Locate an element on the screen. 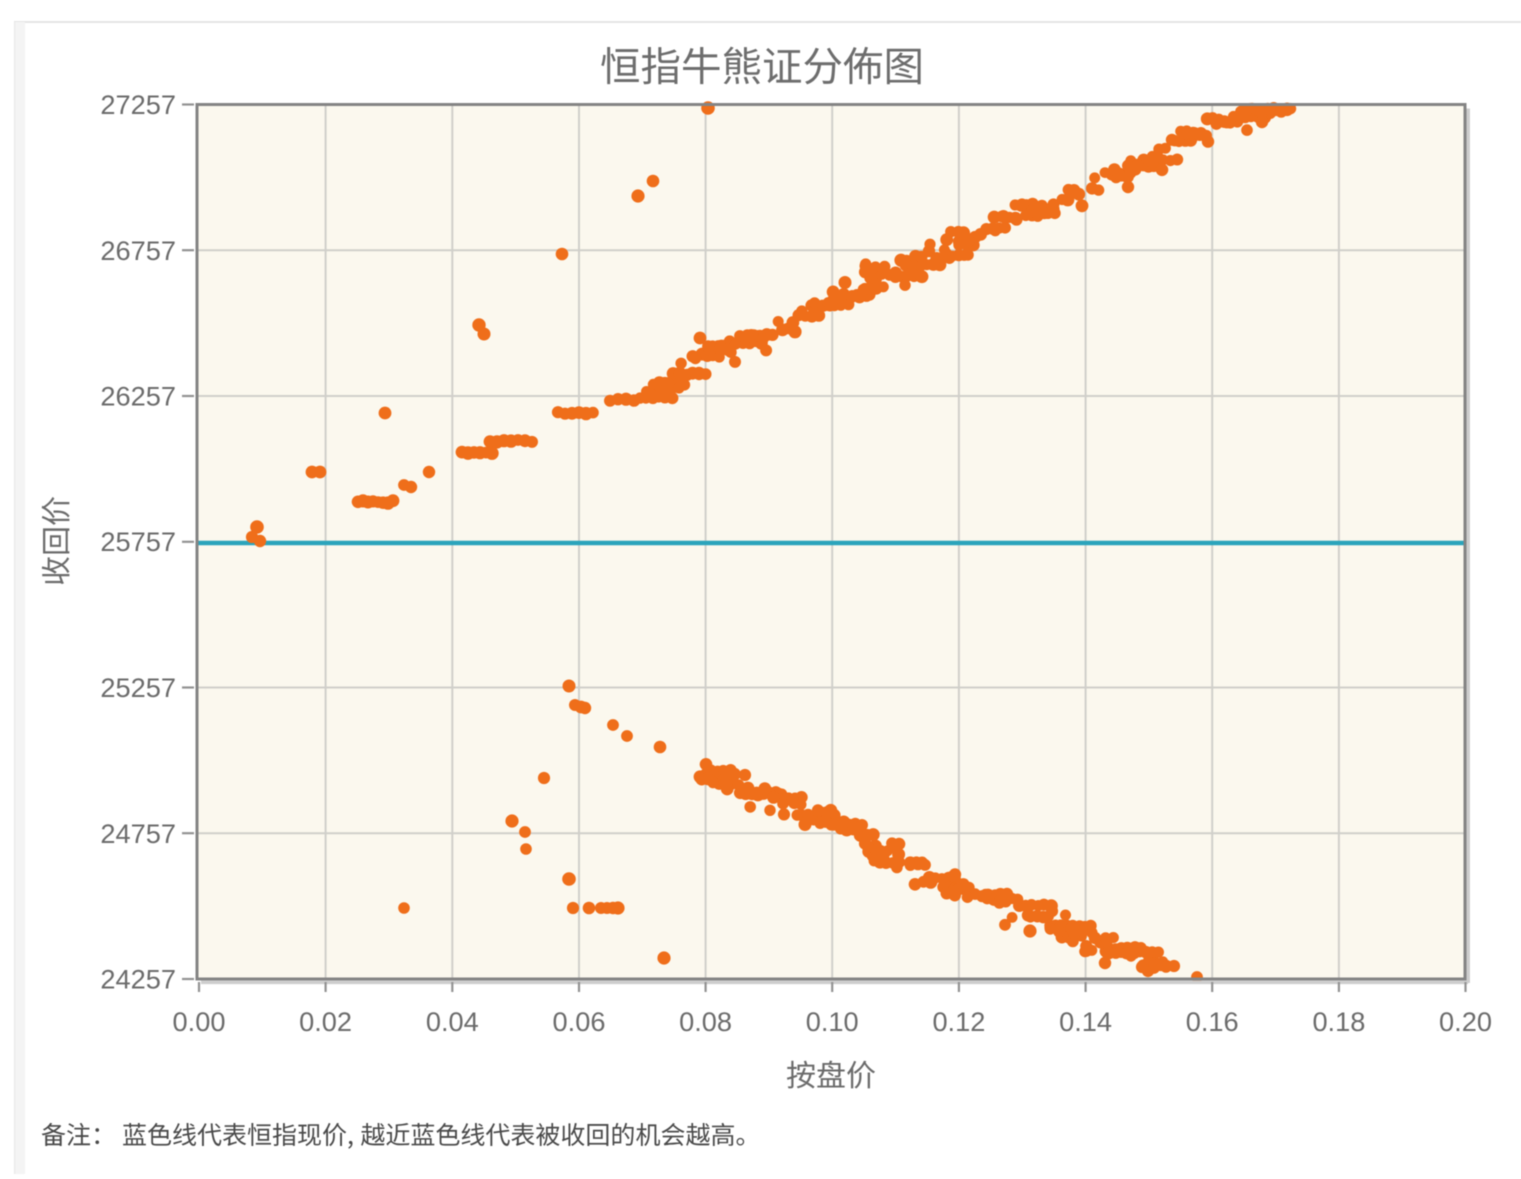 The image size is (1521, 1179). svg-text: 25257 is located at coordinates (138, 687).